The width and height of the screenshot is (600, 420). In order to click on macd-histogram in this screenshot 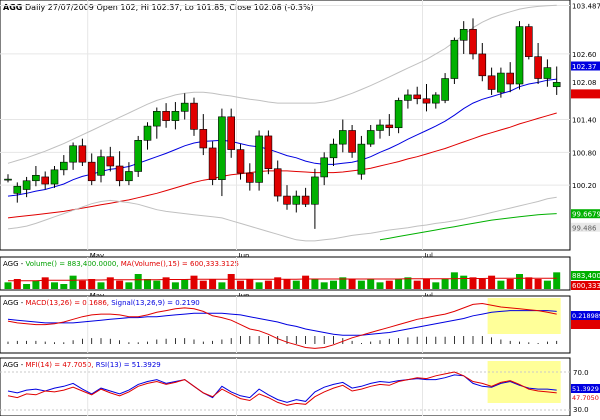, I will do `click(282, 340)`.